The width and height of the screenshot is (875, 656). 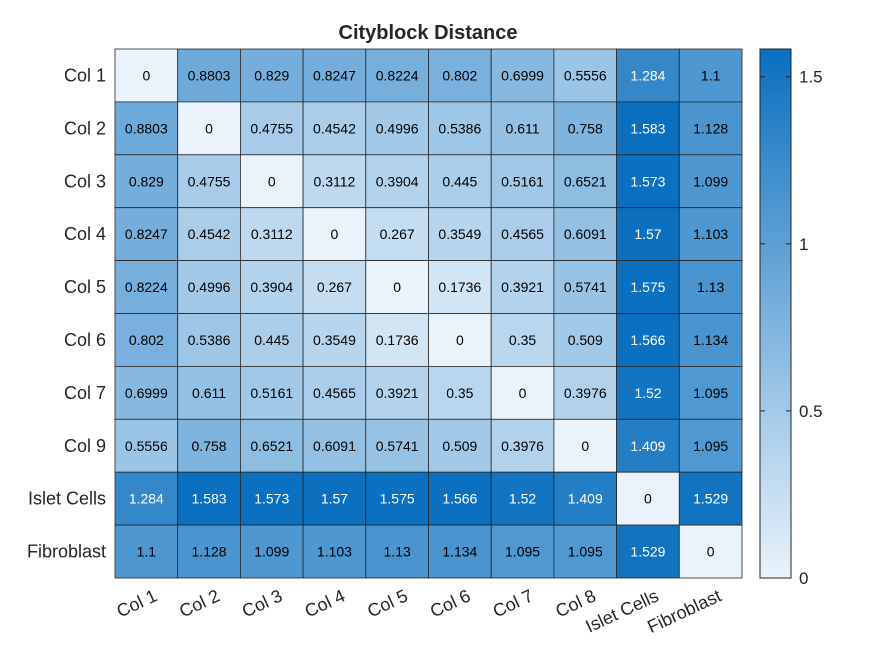 I want to click on cell-value-label: 0.5161, so click(x=271, y=393).